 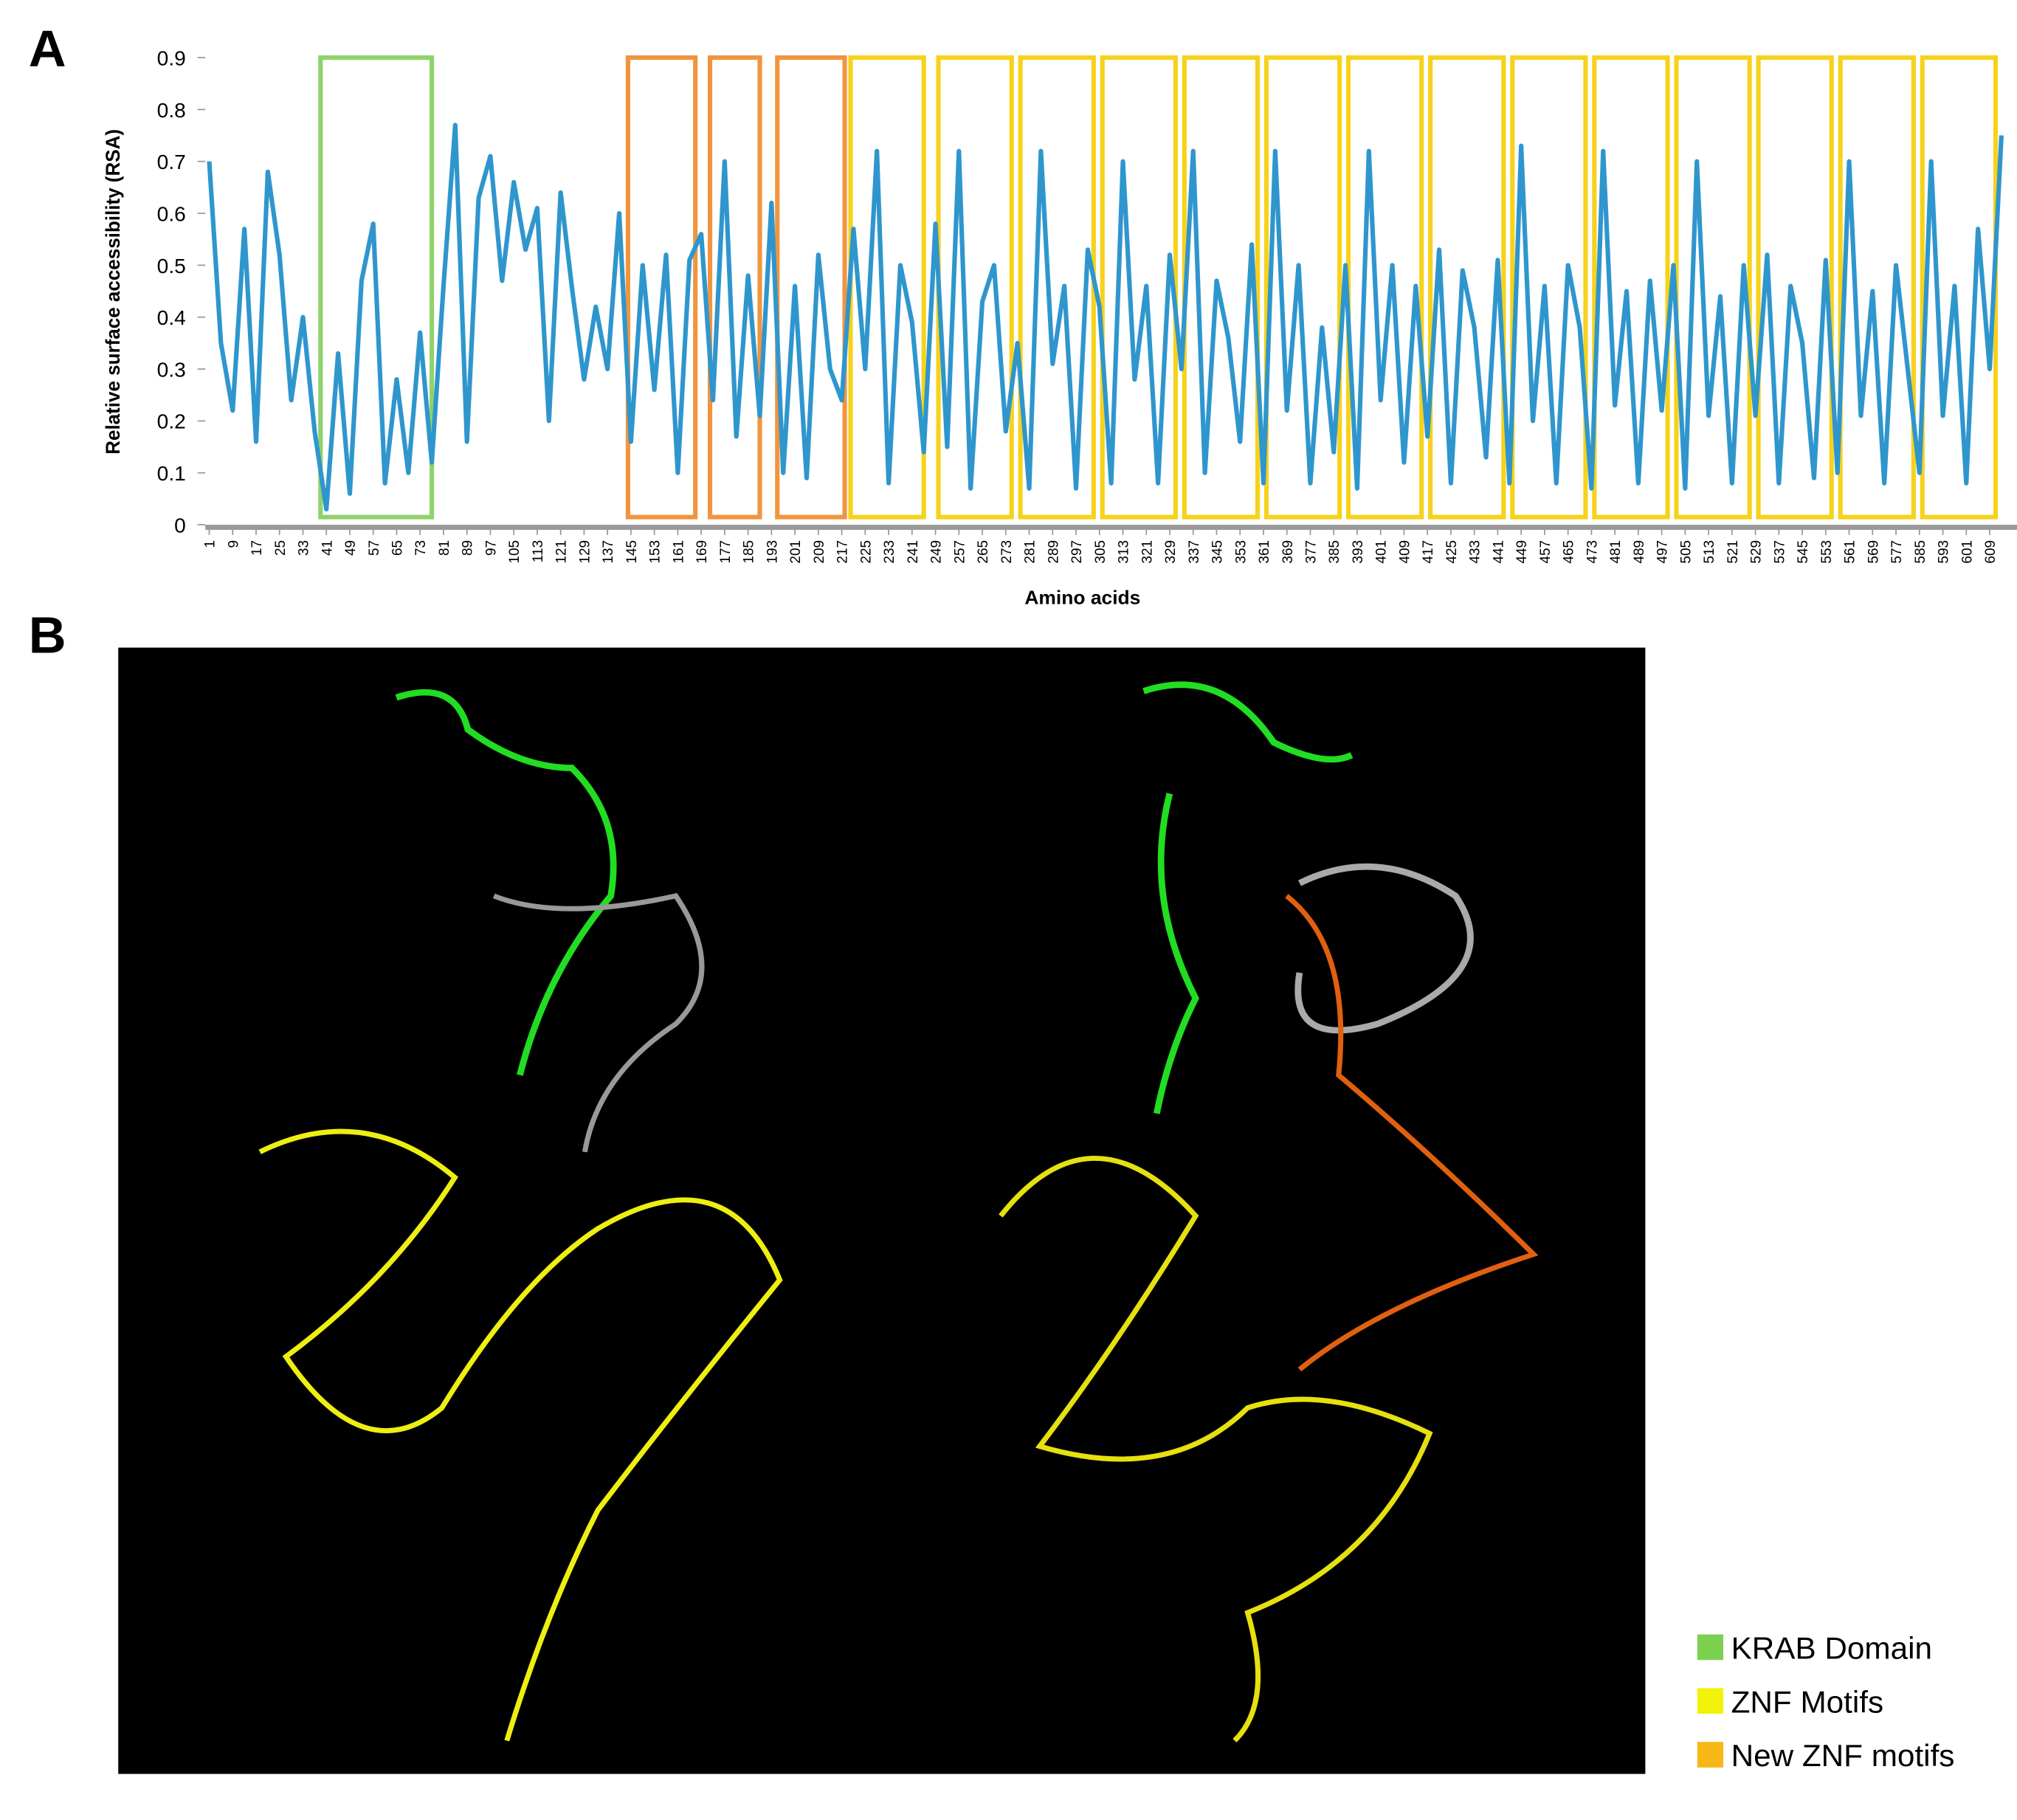 I want to click on x-tick-label: 313, so click(x=1123, y=552).